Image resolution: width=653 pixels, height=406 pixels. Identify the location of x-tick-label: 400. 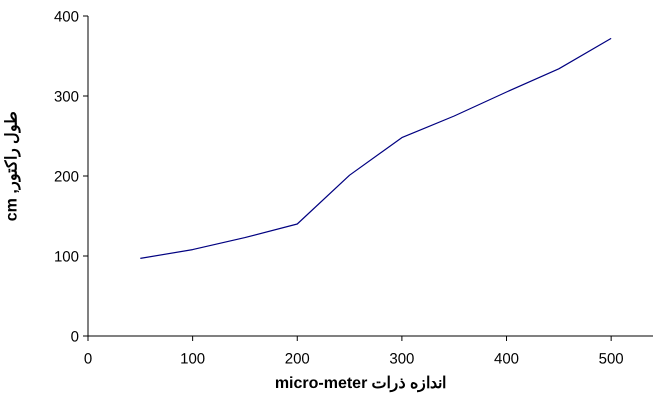
(507, 359).